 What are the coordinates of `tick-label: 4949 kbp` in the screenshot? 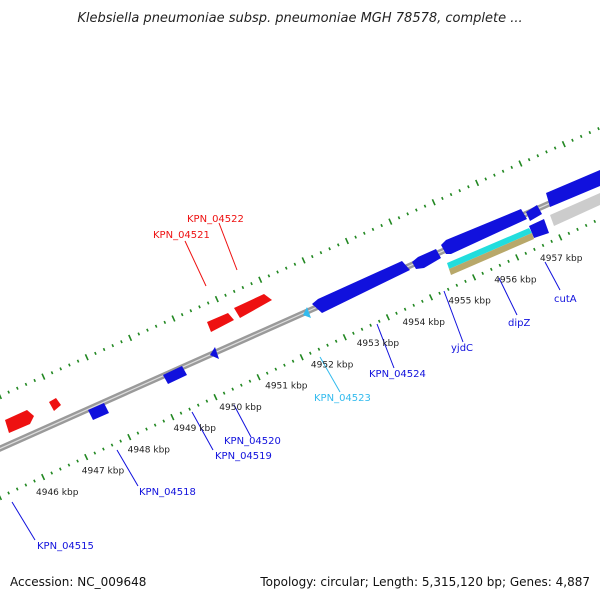 It's located at (195, 429).